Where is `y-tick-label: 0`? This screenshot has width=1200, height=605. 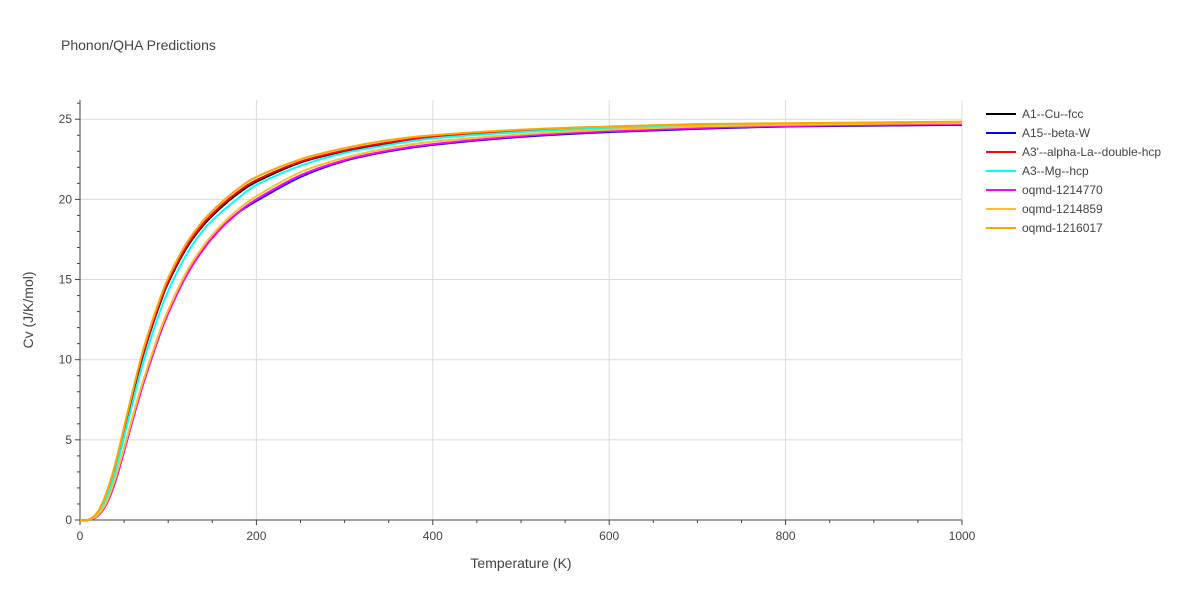 y-tick-label: 0 is located at coordinates (68, 520).